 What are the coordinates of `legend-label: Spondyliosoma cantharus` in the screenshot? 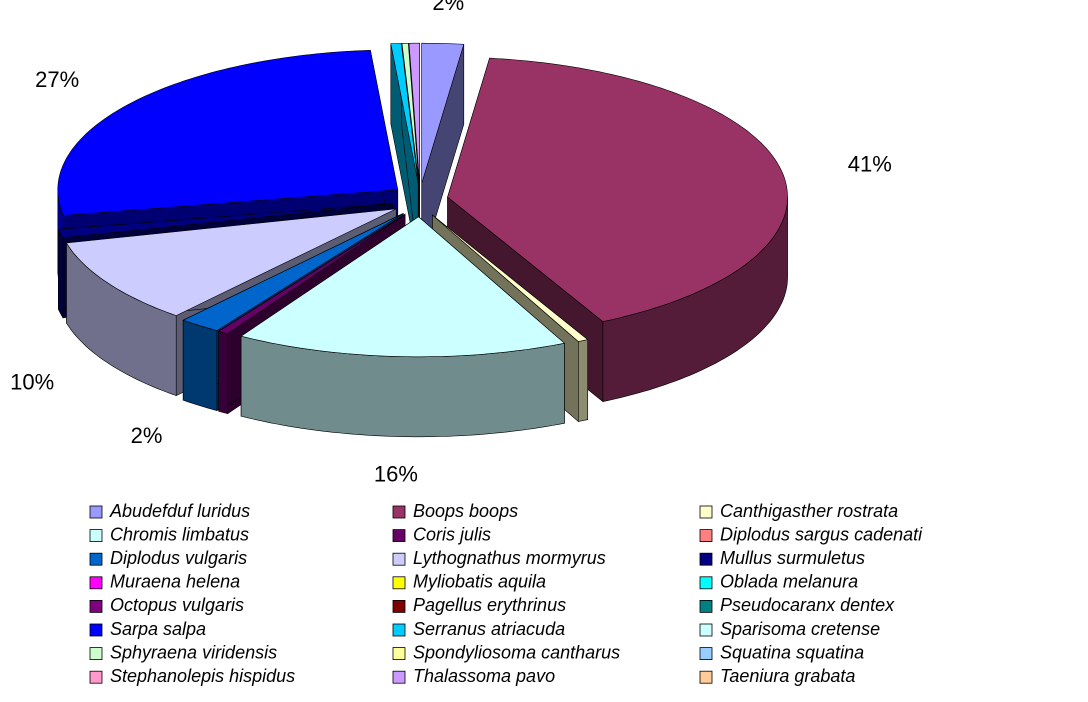 It's located at (516, 652).